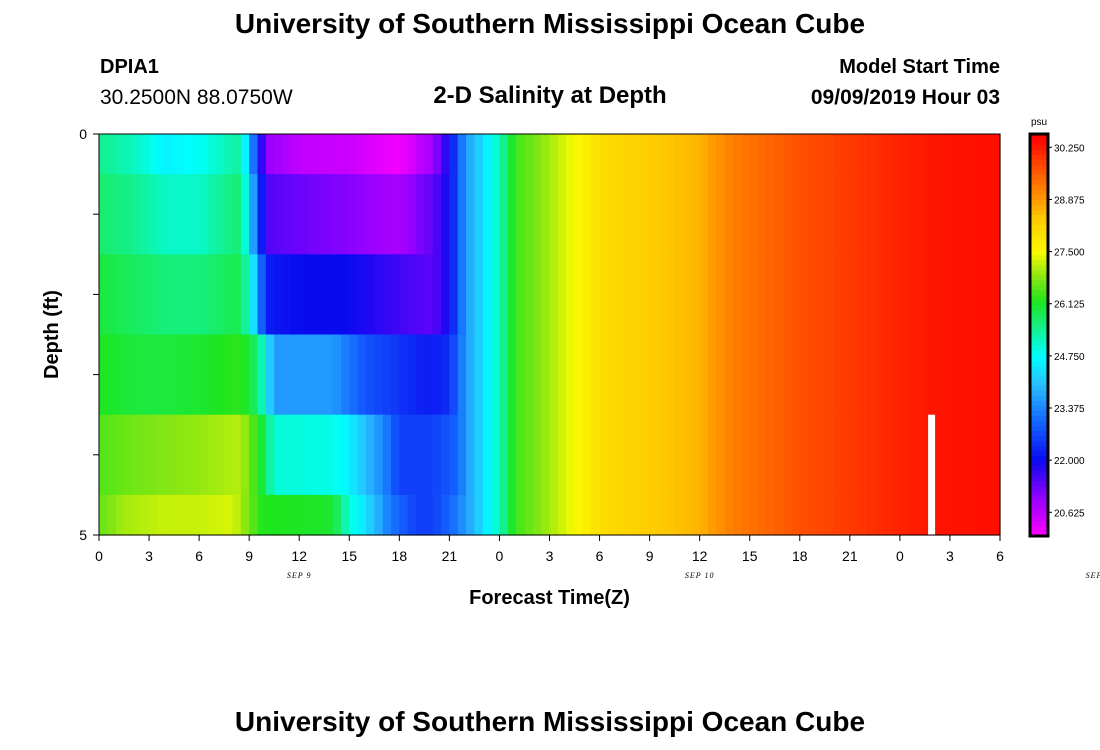  What do you see at coordinates (52, 334) in the screenshot?
I see `y-axis-title: Depth (ft)` at bounding box center [52, 334].